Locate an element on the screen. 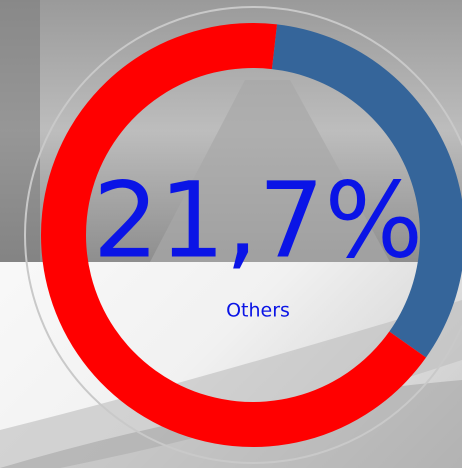 This screenshot has width=462, height=468. center-caption: Others is located at coordinates (258, 311).